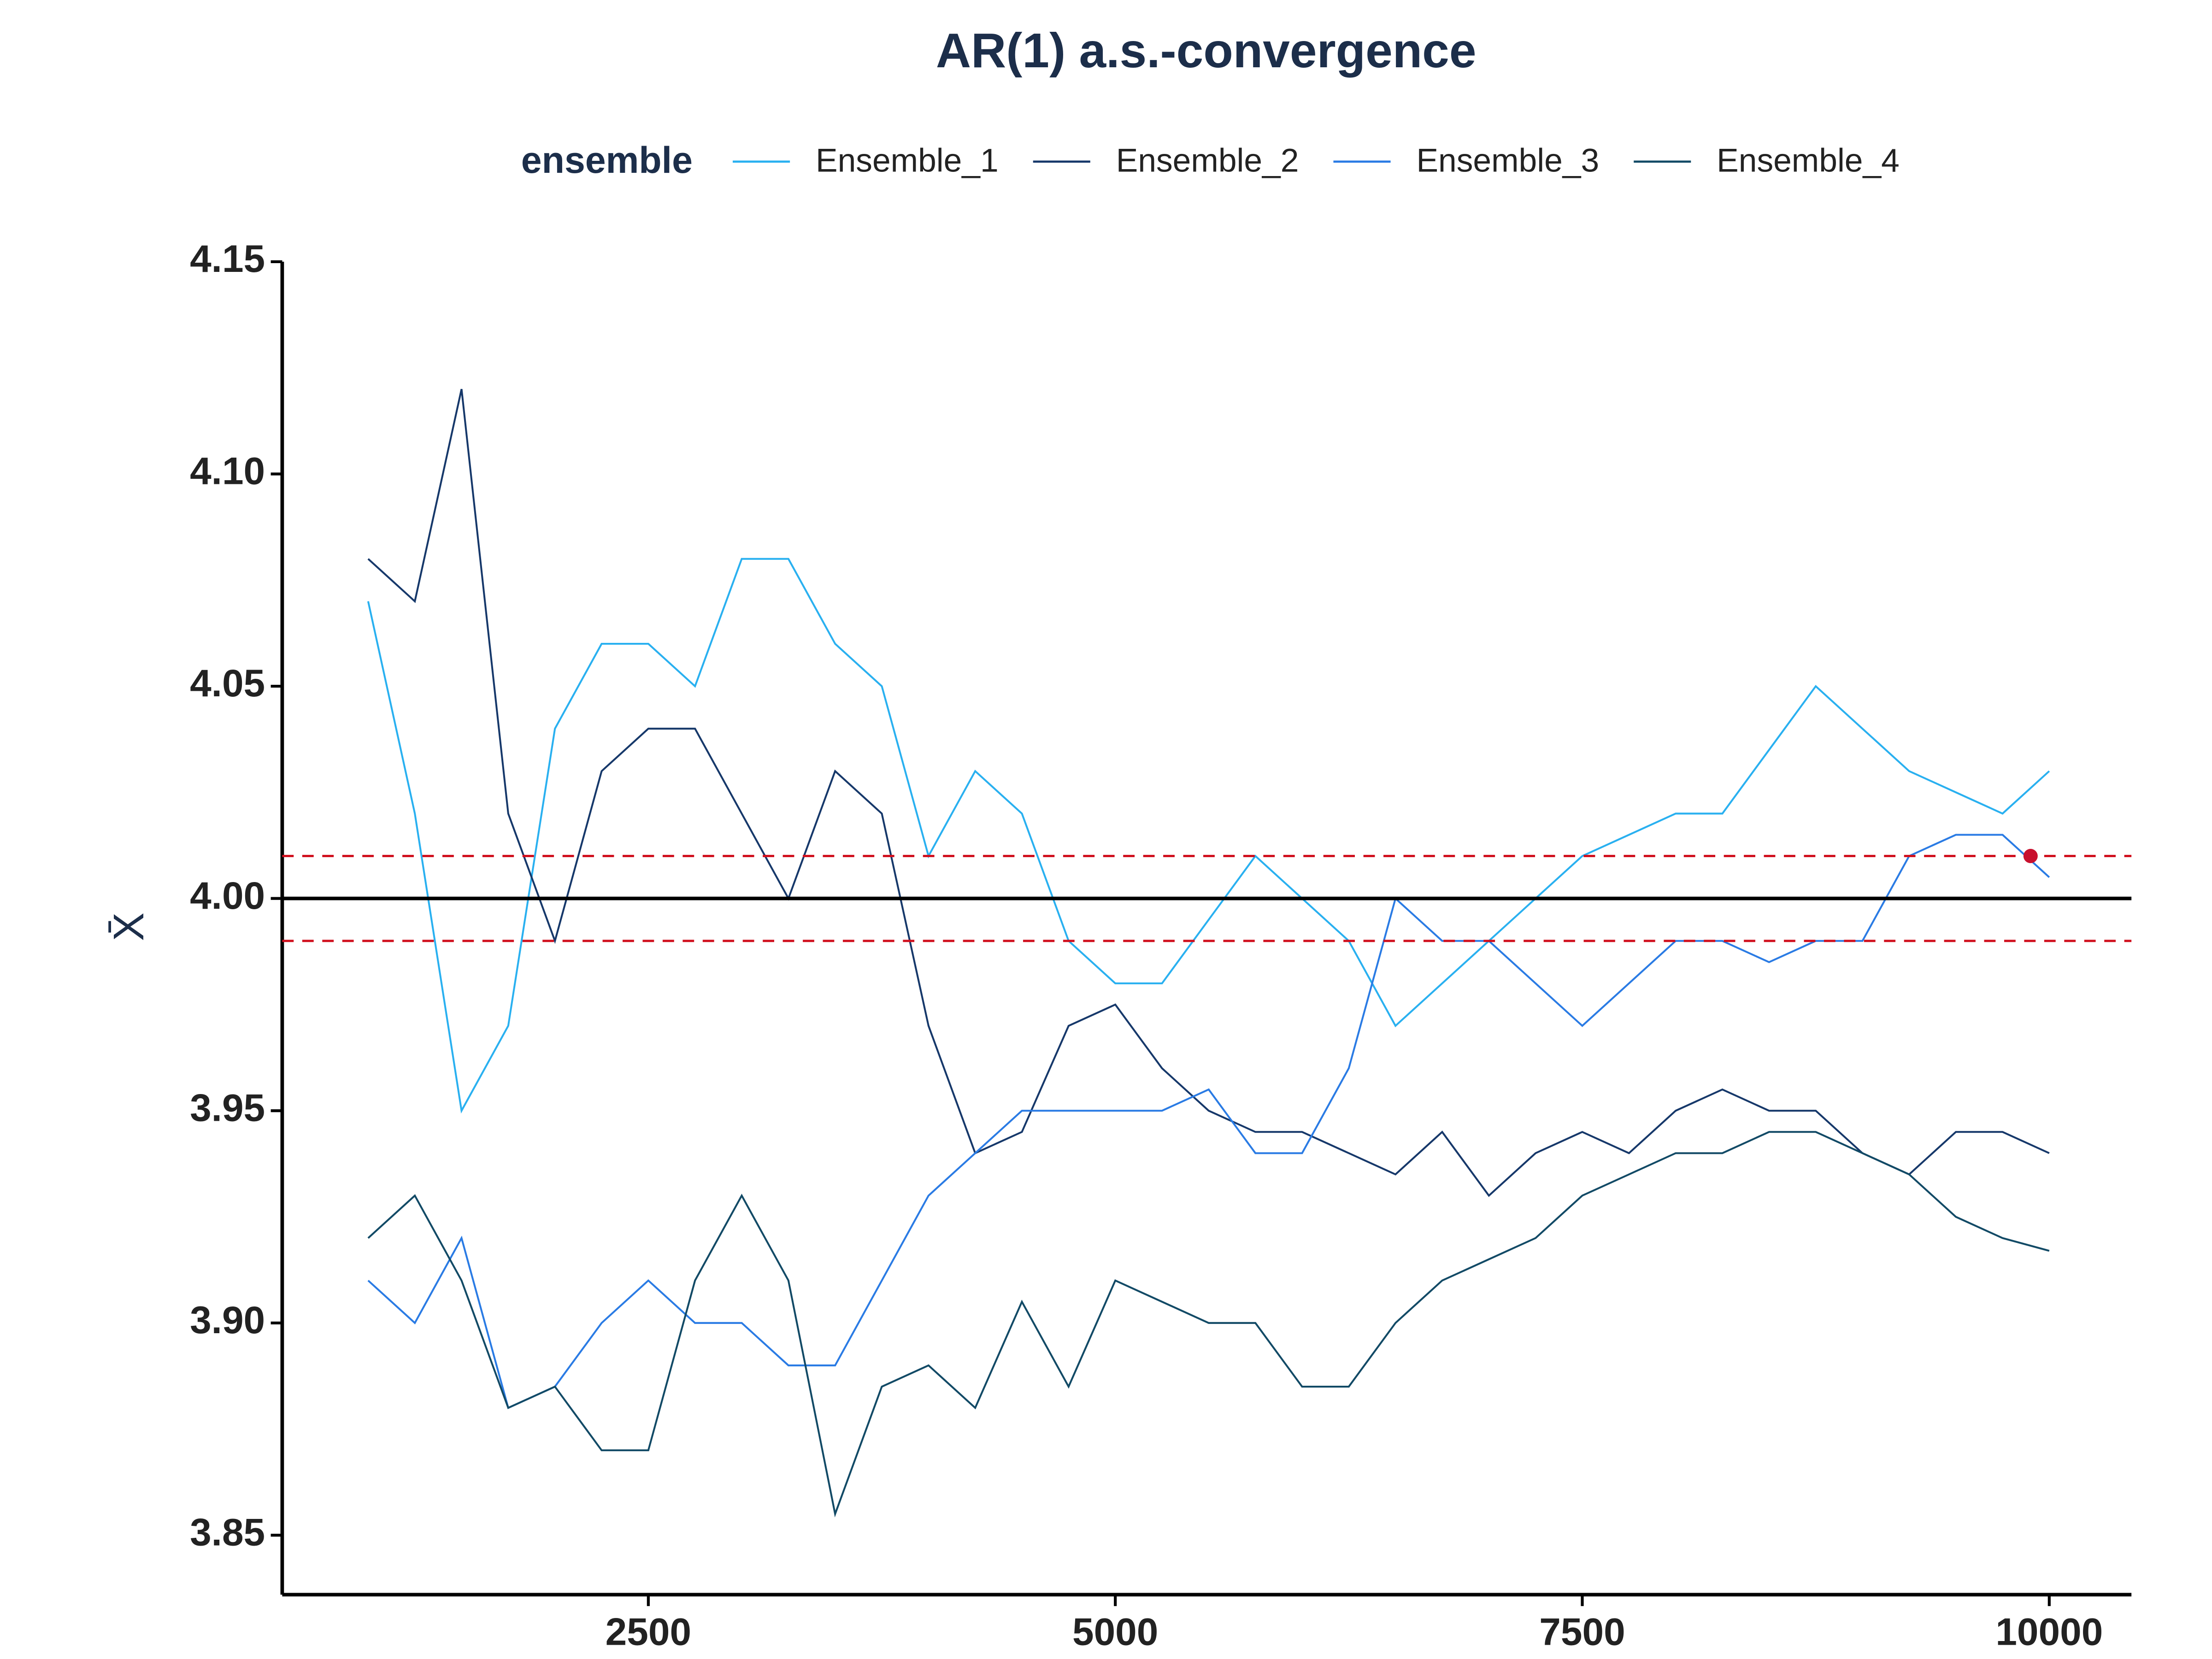 This screenshot has width=2212, height=1659. What do you see at coordinates (227, 1319) in the screenshot?
I see `y-tick-label: 3.90` at bounding box center [227, 1319].